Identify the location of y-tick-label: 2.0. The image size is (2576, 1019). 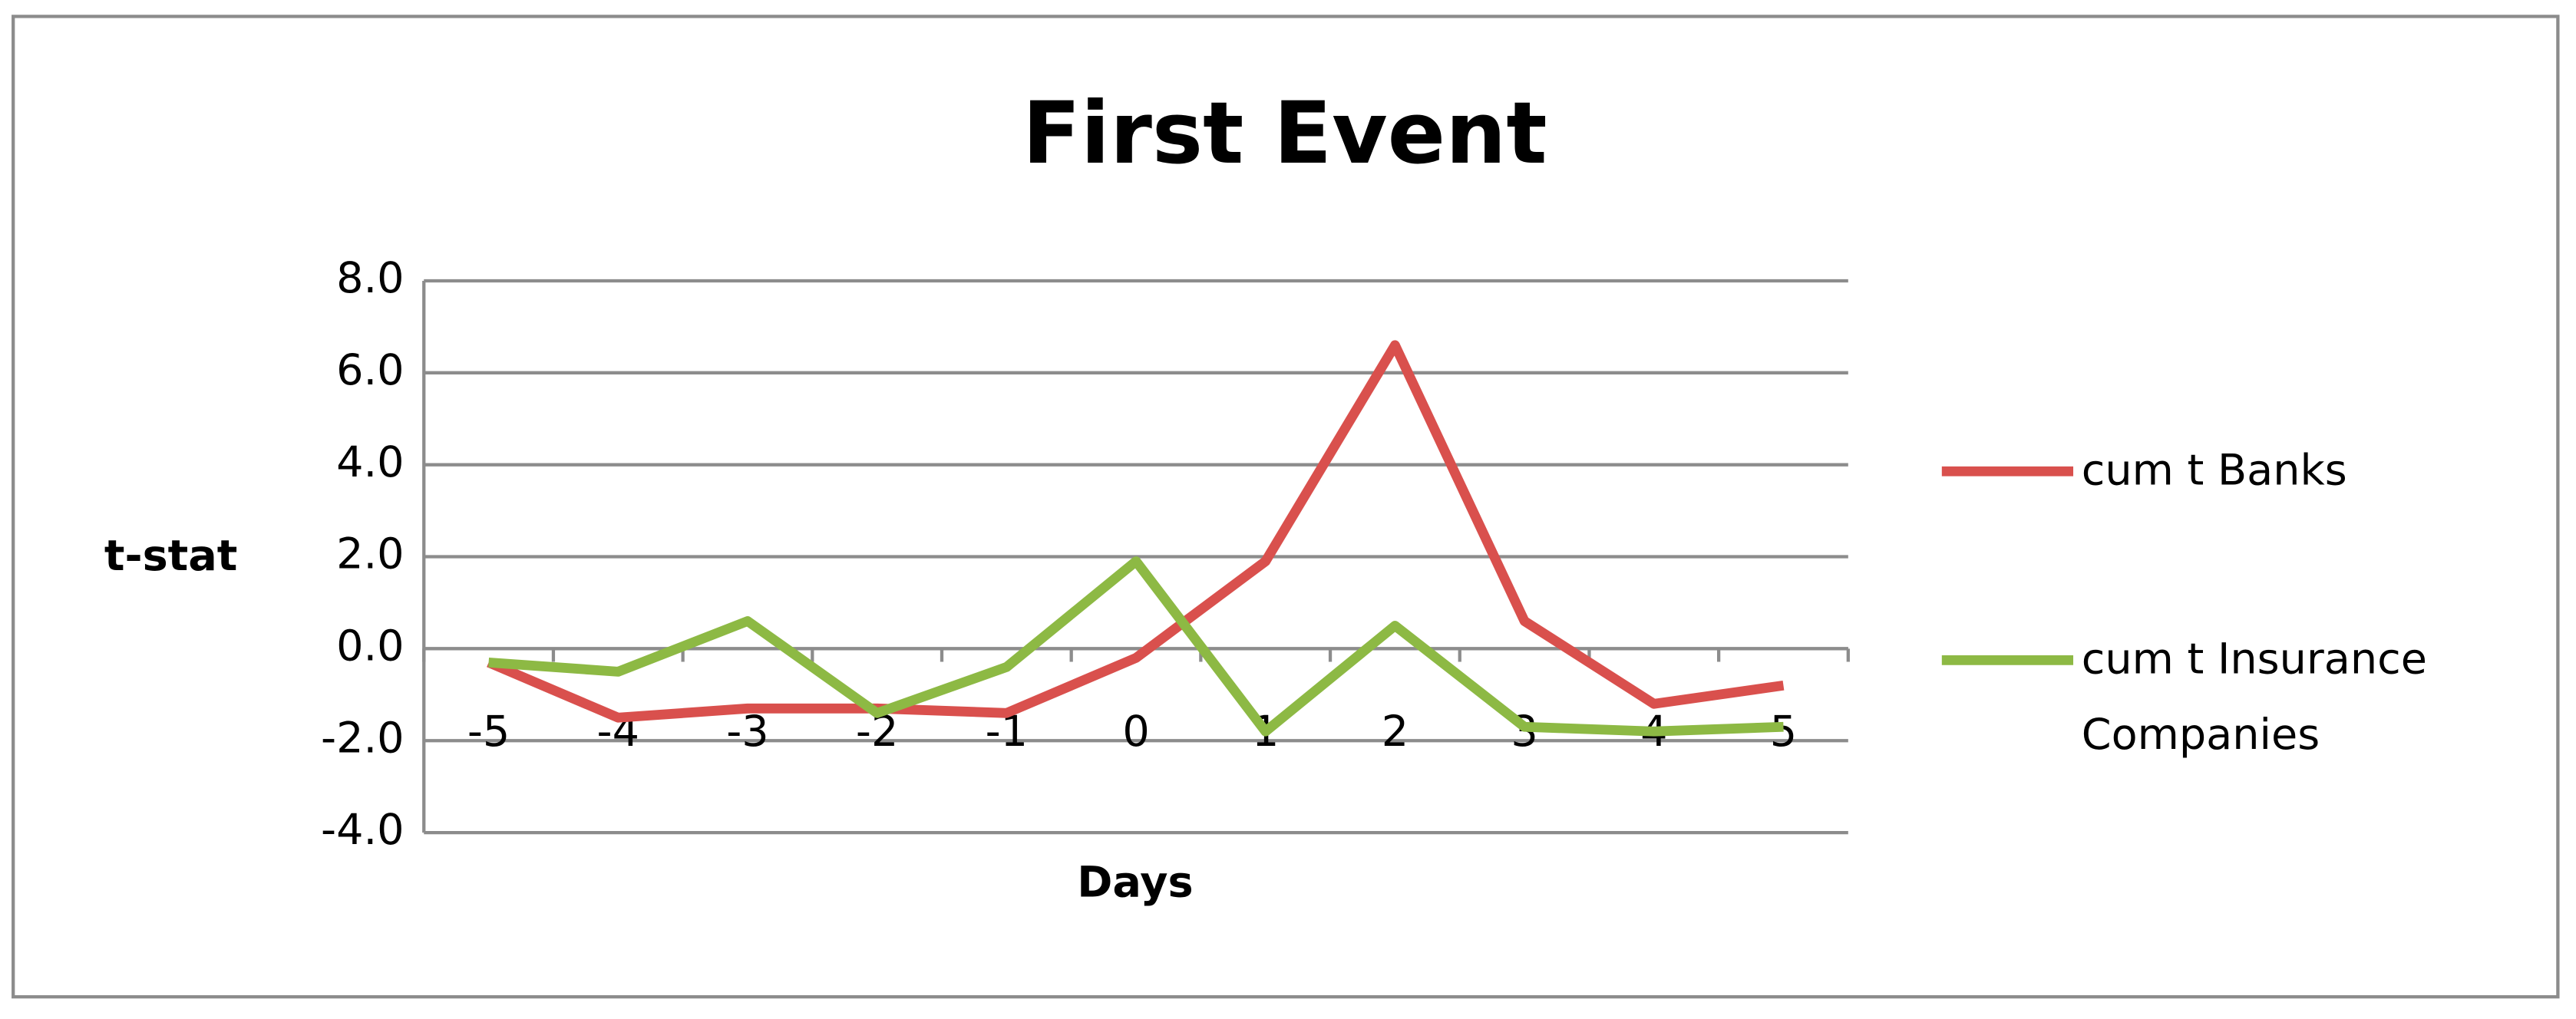
(370, 554).